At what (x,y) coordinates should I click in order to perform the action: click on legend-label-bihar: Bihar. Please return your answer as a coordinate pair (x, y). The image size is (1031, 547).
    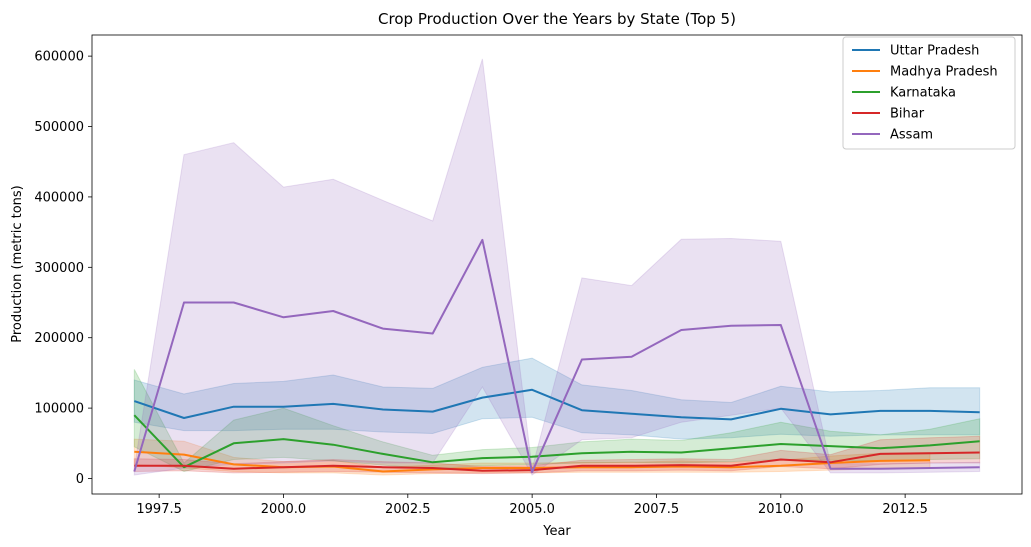
    Looking at the image, I should click on (907, 114).